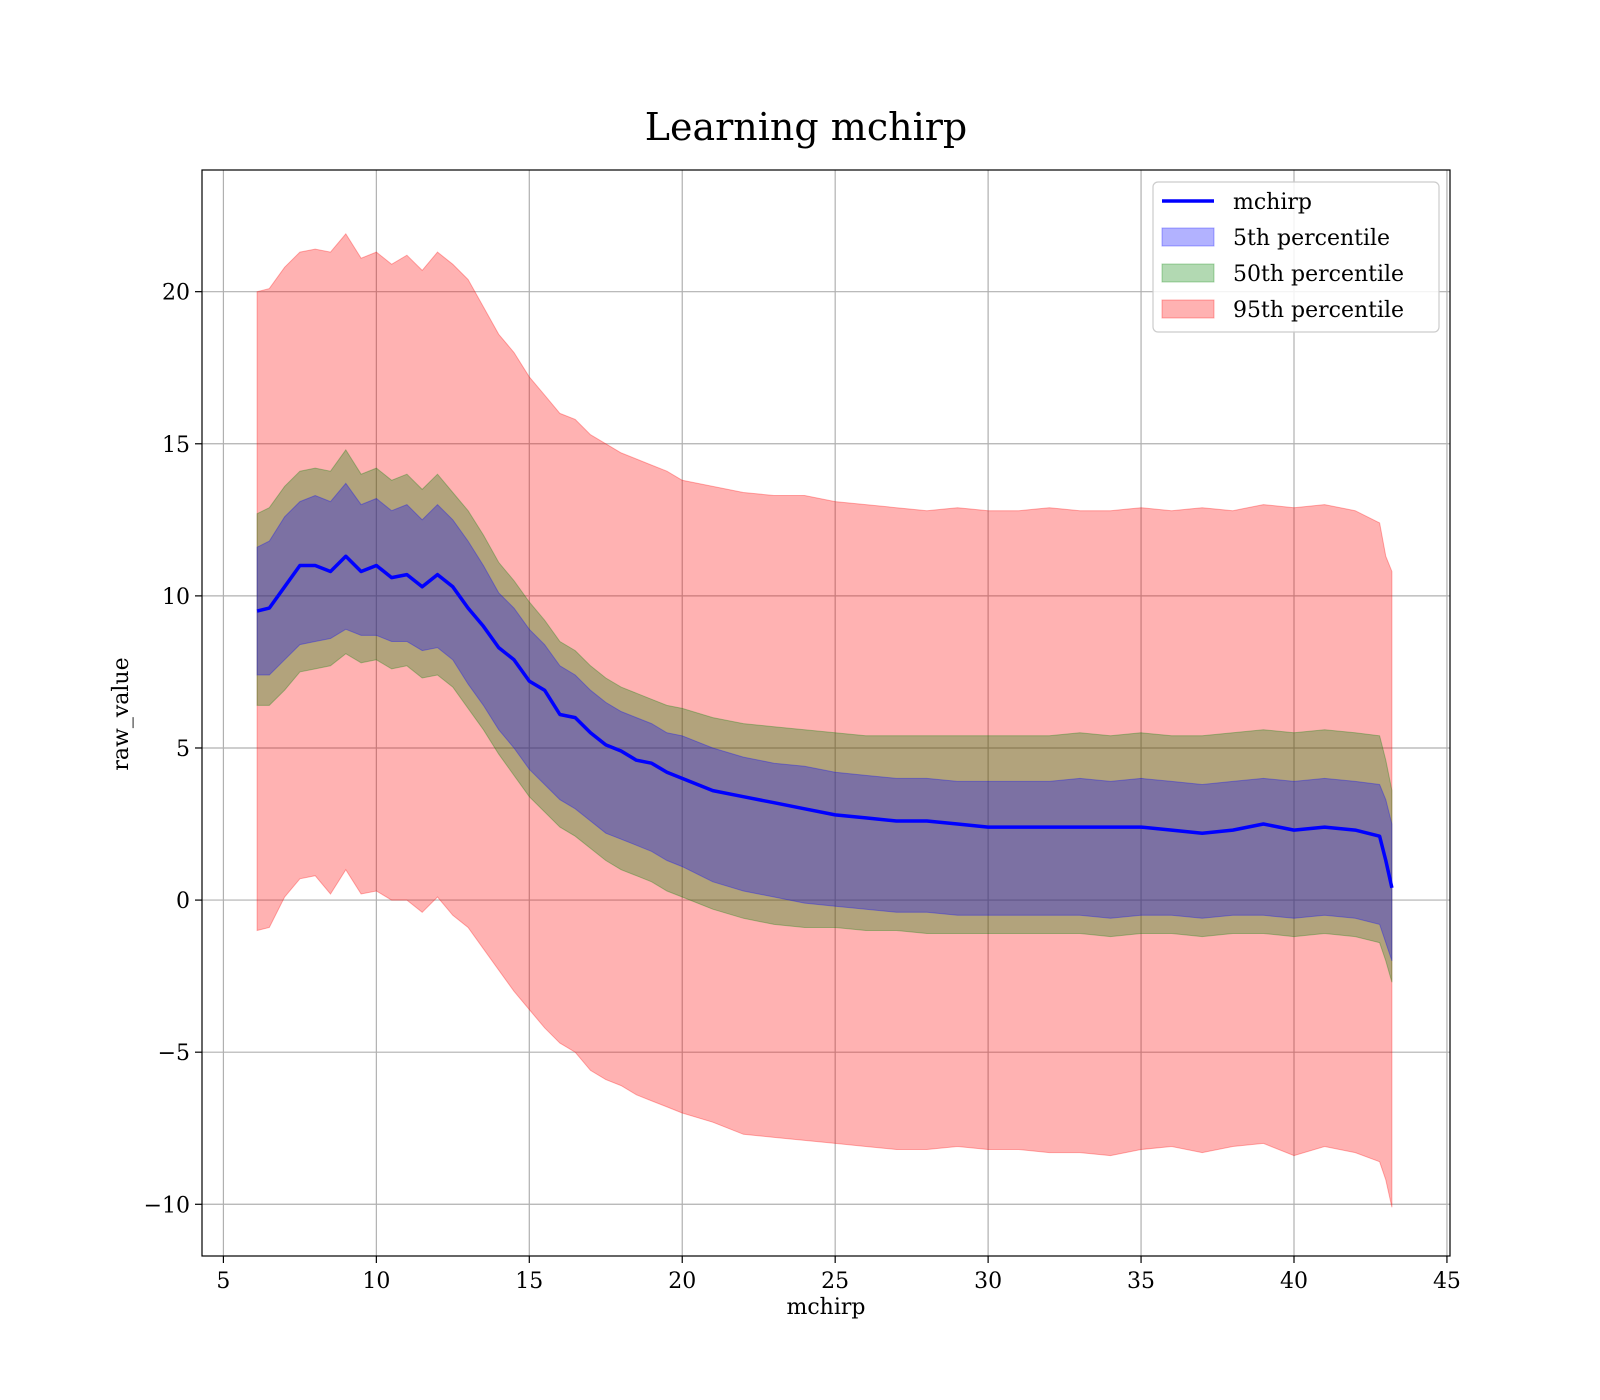  I want to click on legend-label-mchirp: mchirp, so click(1272, 202).